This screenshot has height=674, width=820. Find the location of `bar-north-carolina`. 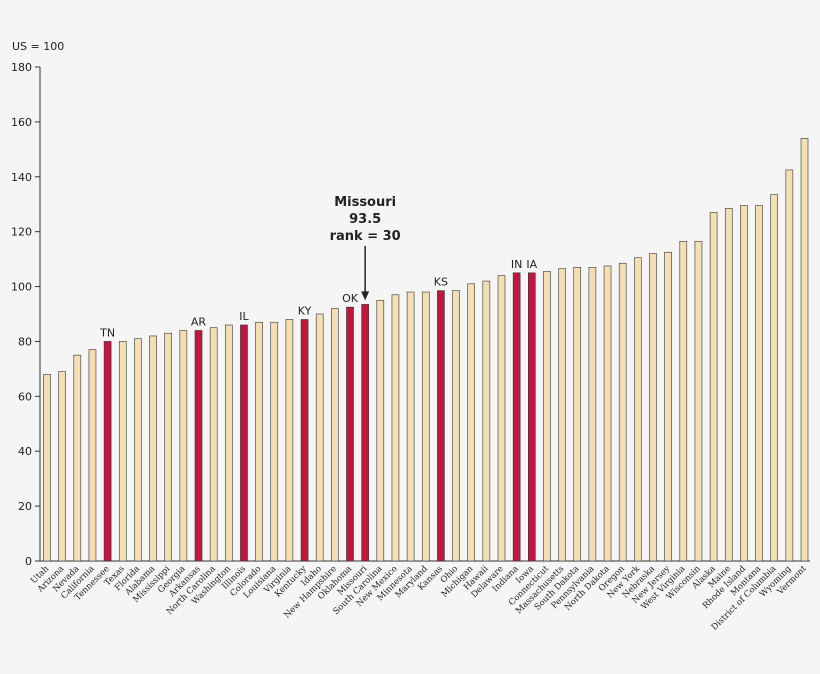

bar-north-carolina is located at coordinates (213, 444).